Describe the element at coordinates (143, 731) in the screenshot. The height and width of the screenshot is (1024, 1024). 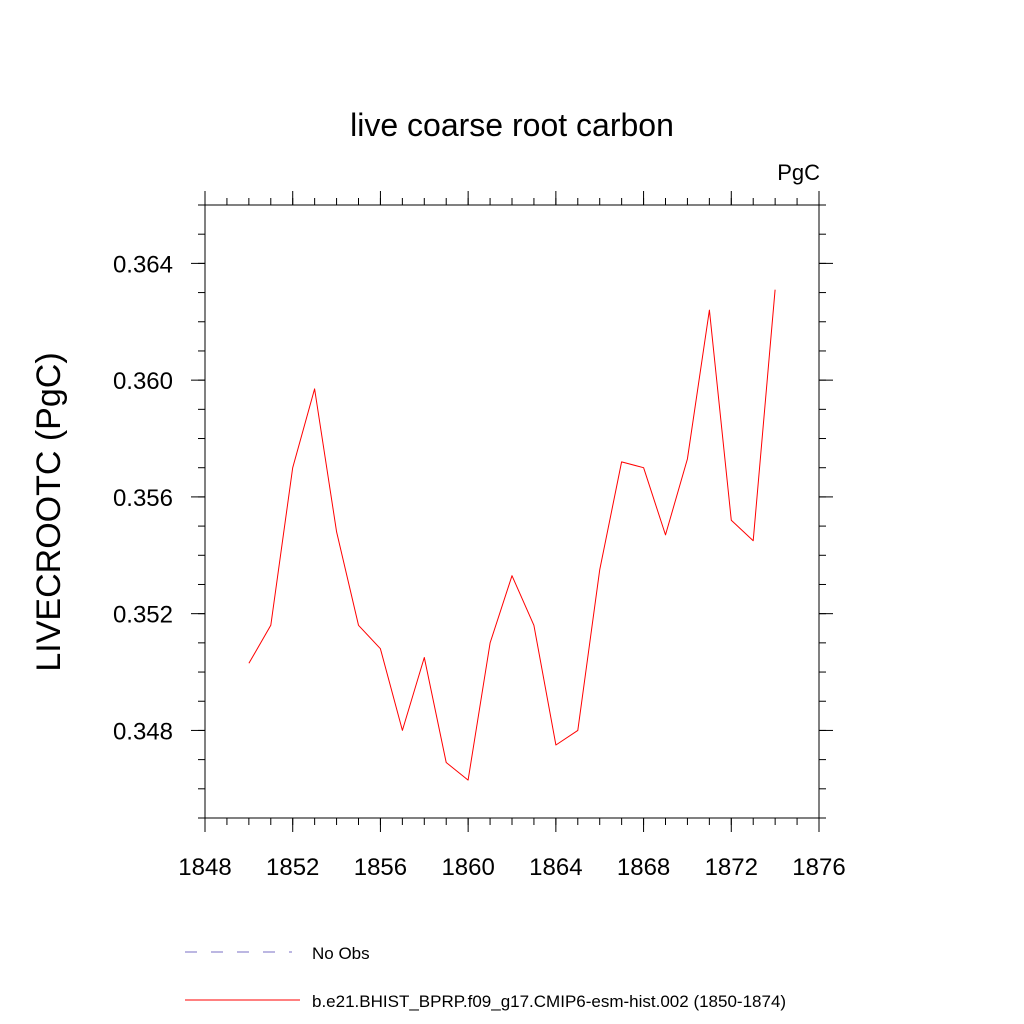
I see `y-tick-label: 0.348` at that location.